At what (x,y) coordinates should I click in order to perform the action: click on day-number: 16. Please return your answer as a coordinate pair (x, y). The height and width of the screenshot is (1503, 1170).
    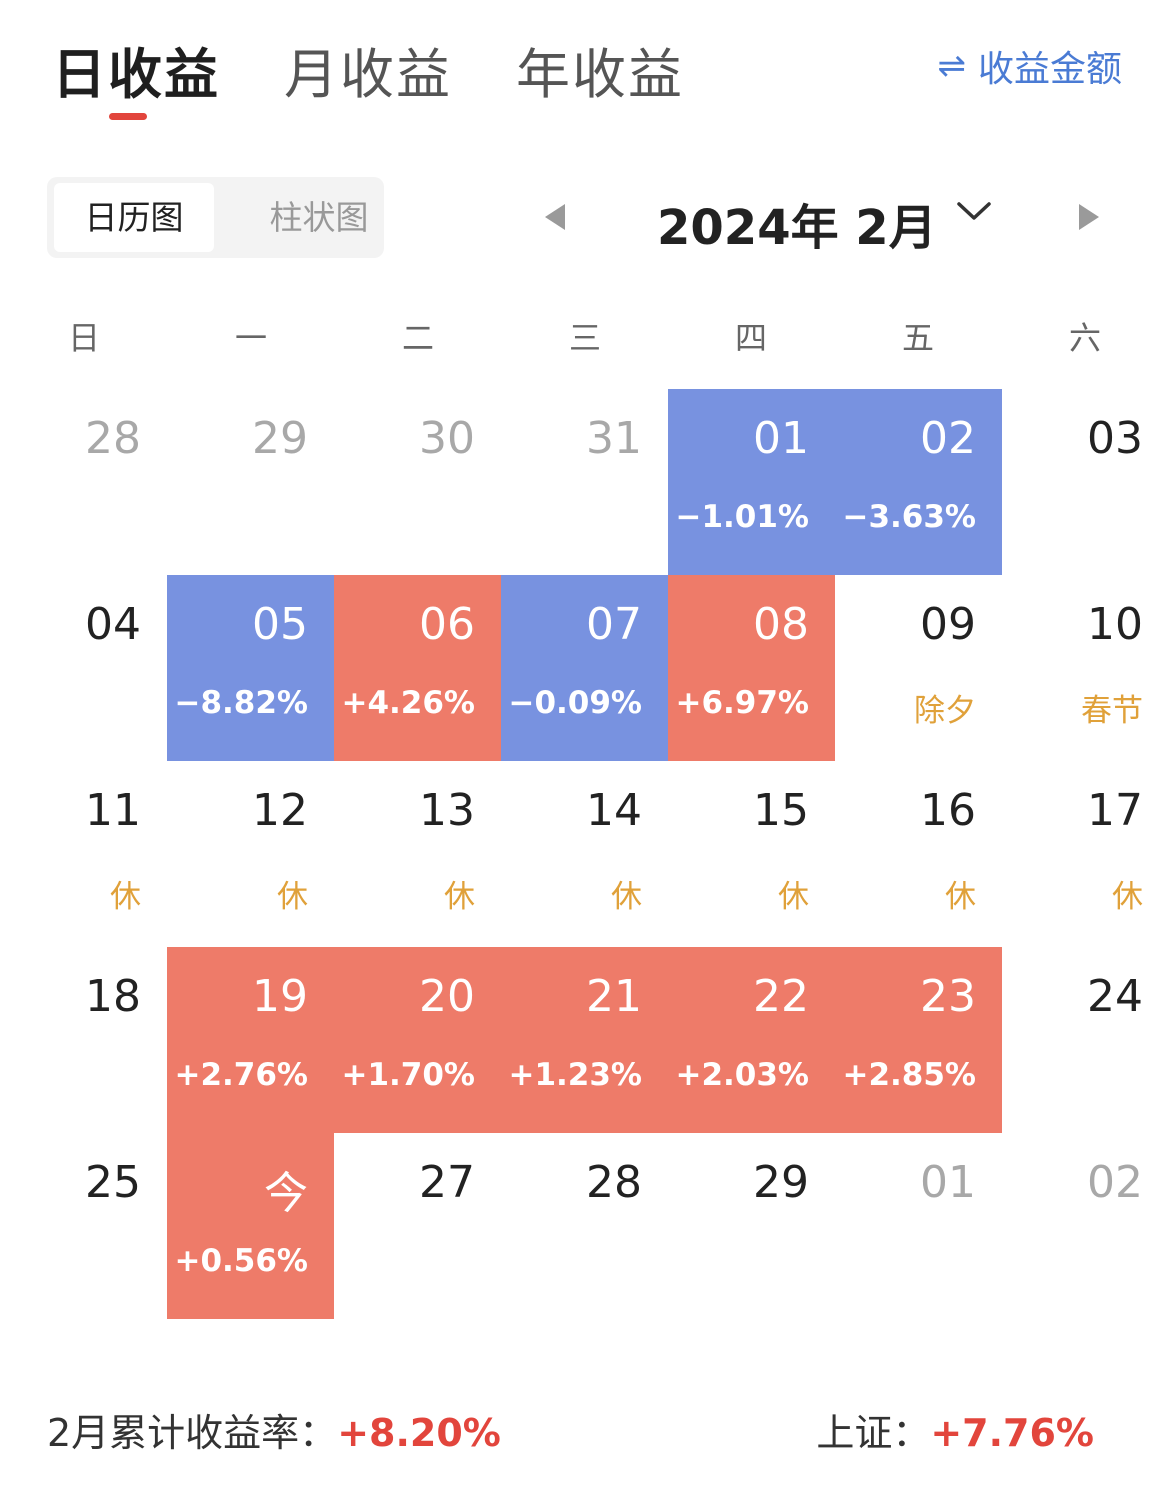
    Looking at the image, I should click on (948, 810).